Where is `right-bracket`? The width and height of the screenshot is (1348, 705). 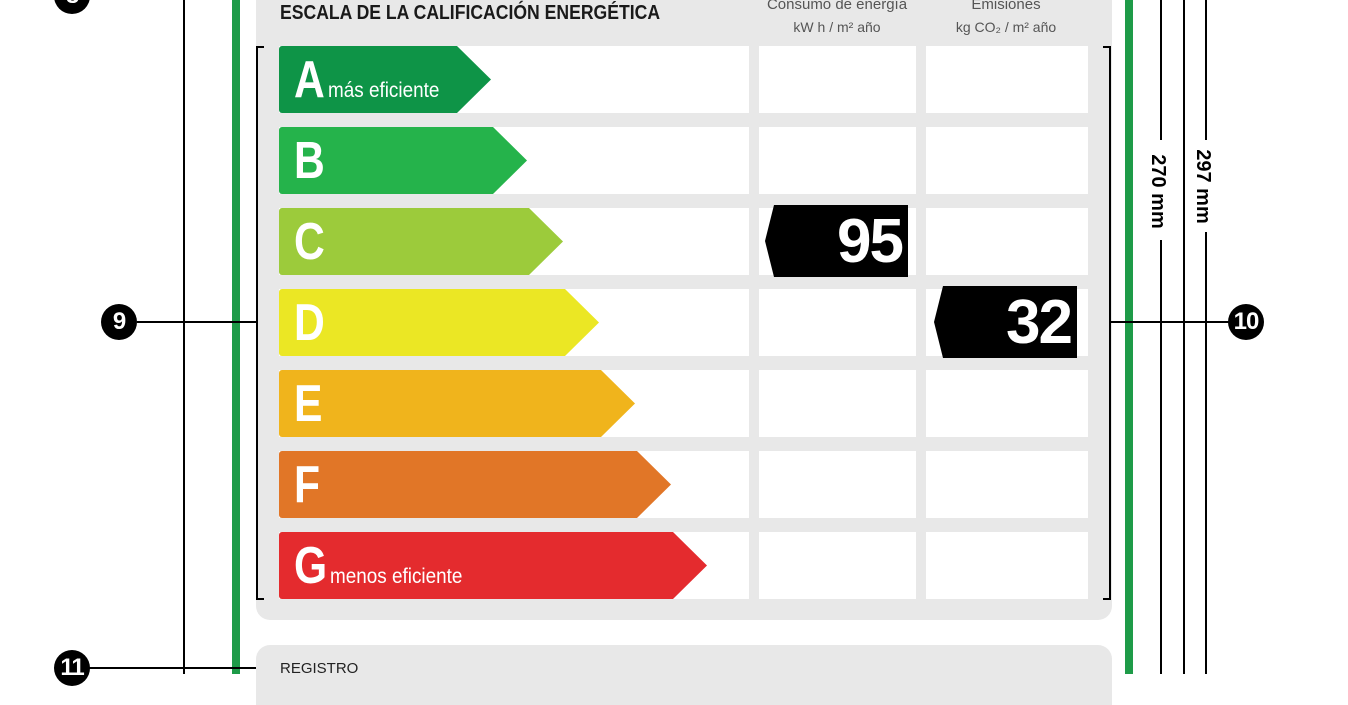 right-bracket is located at coordinates (1107, 323).